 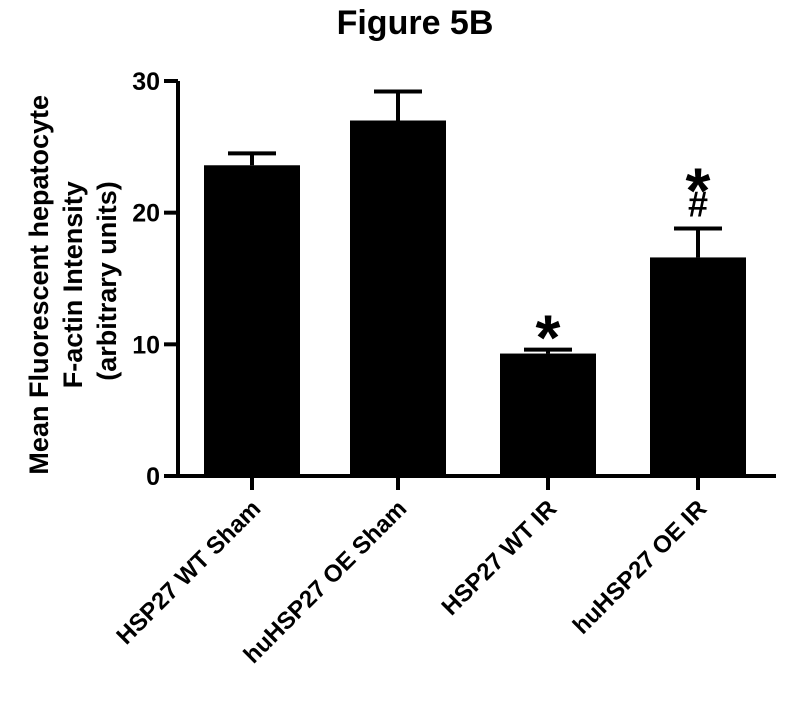 What do you see at coordinates (188, 572) in the screenshot?
I see `x-category-label: HSP27 WT Sham` at bounding box center [188, 572].